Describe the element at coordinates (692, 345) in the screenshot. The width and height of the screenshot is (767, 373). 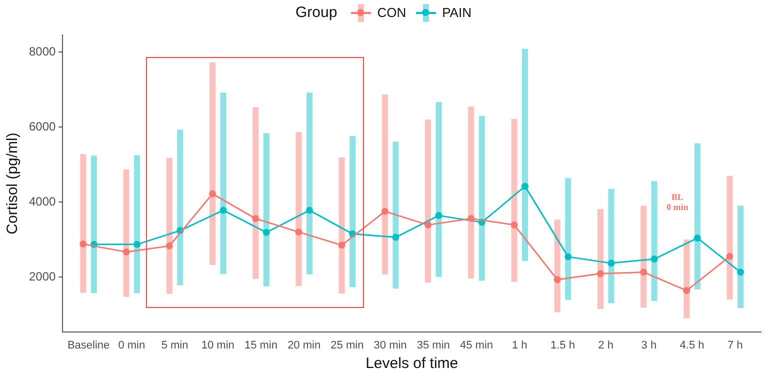
I see `x-tick-label: 4.5 h` at that location.